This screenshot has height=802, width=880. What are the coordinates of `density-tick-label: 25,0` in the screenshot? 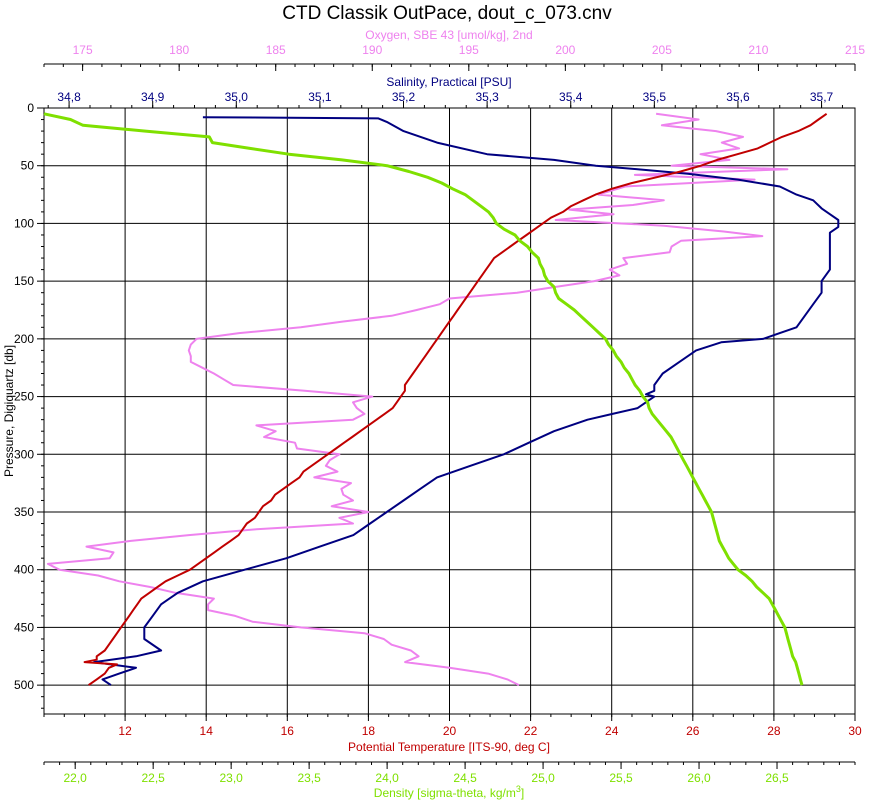 It's located at (543, 778).